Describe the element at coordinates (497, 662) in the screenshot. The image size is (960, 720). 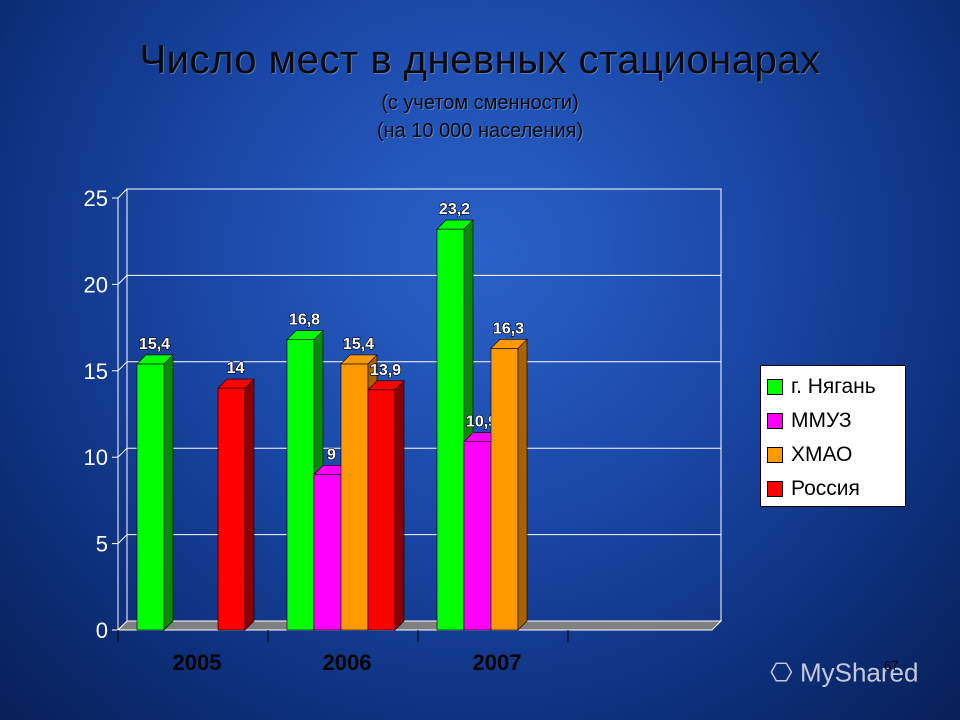
I see `x-category-label: 2007` at that location.